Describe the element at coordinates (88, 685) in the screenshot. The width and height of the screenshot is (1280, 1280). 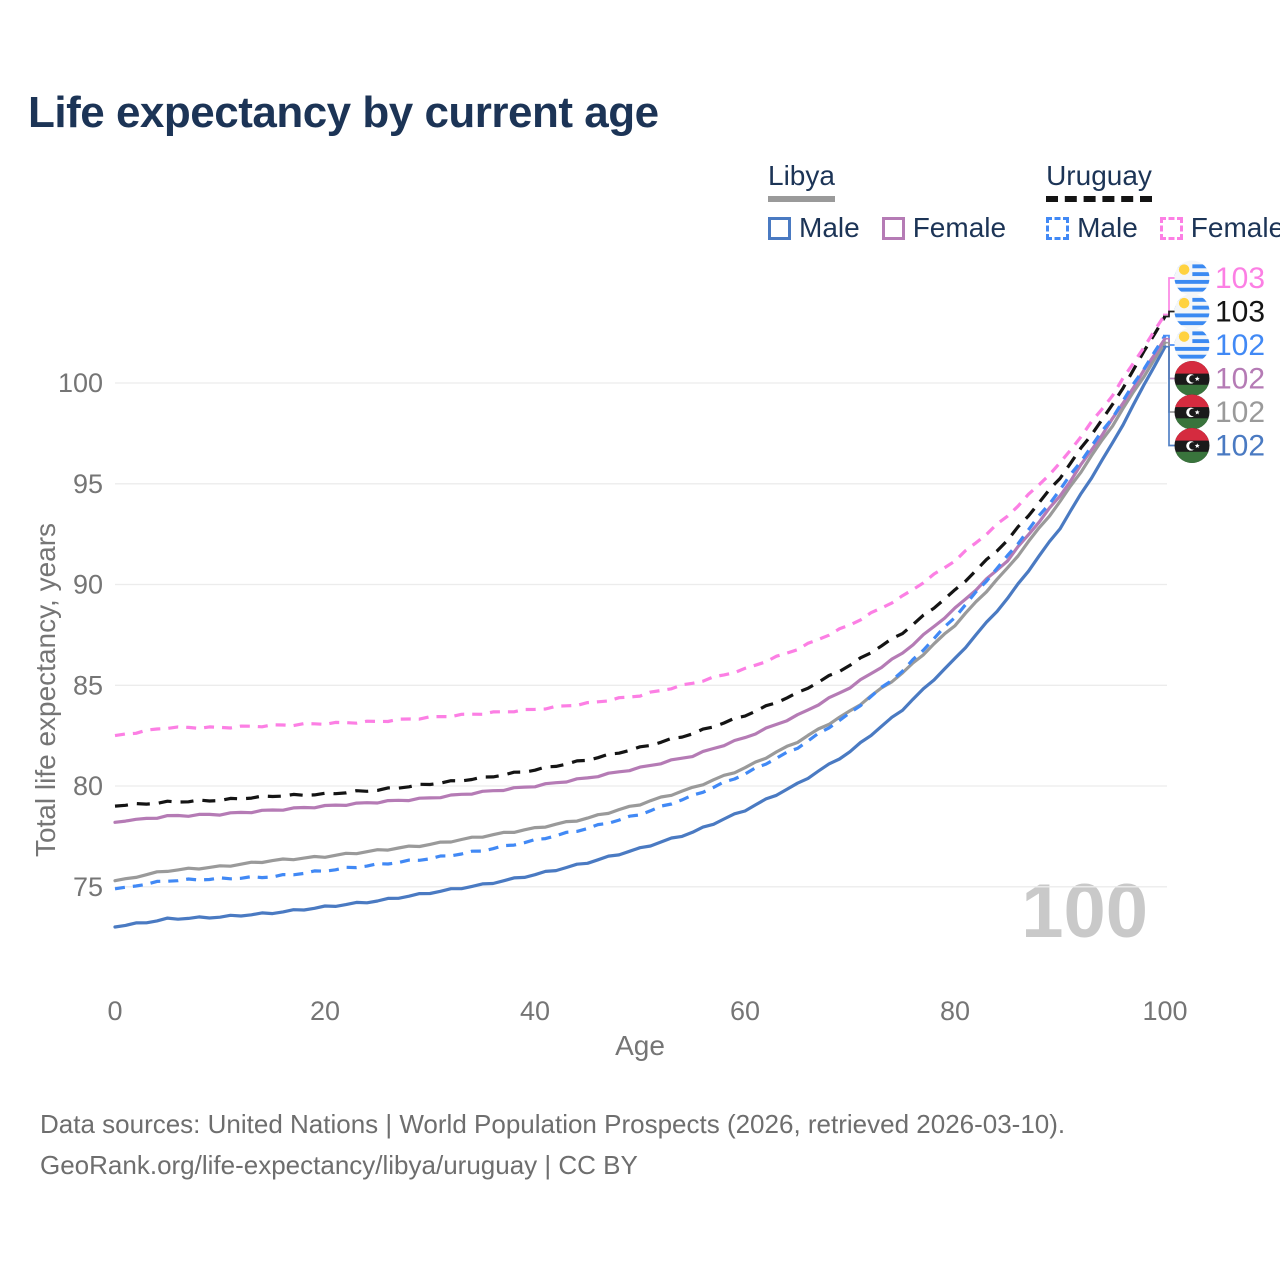
I see `y-tick-label: 85` at that location.